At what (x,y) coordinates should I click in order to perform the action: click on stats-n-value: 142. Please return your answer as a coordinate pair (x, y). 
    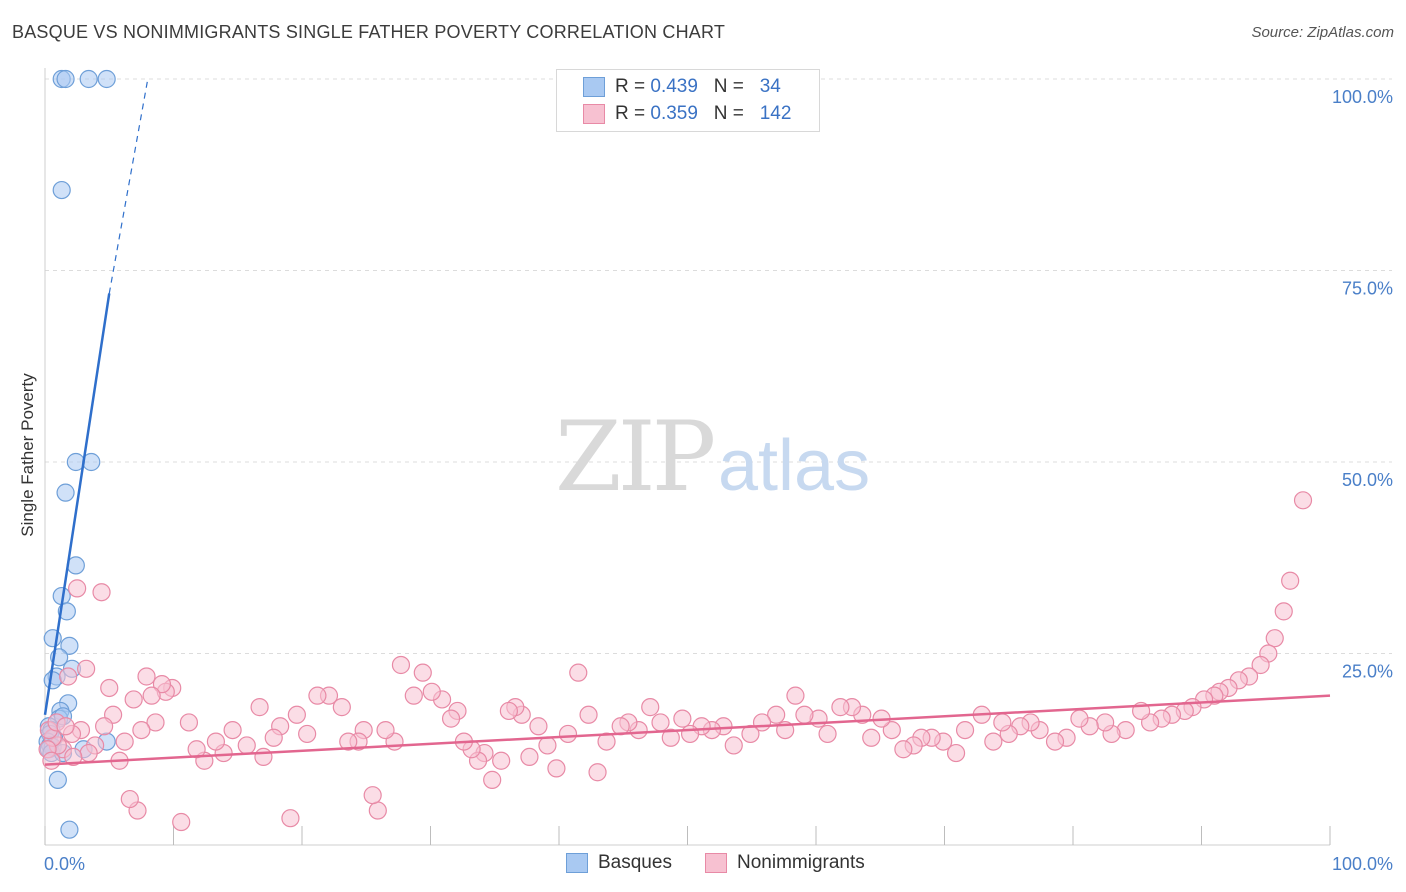
    Looking at the image, I should click on (775, 113).